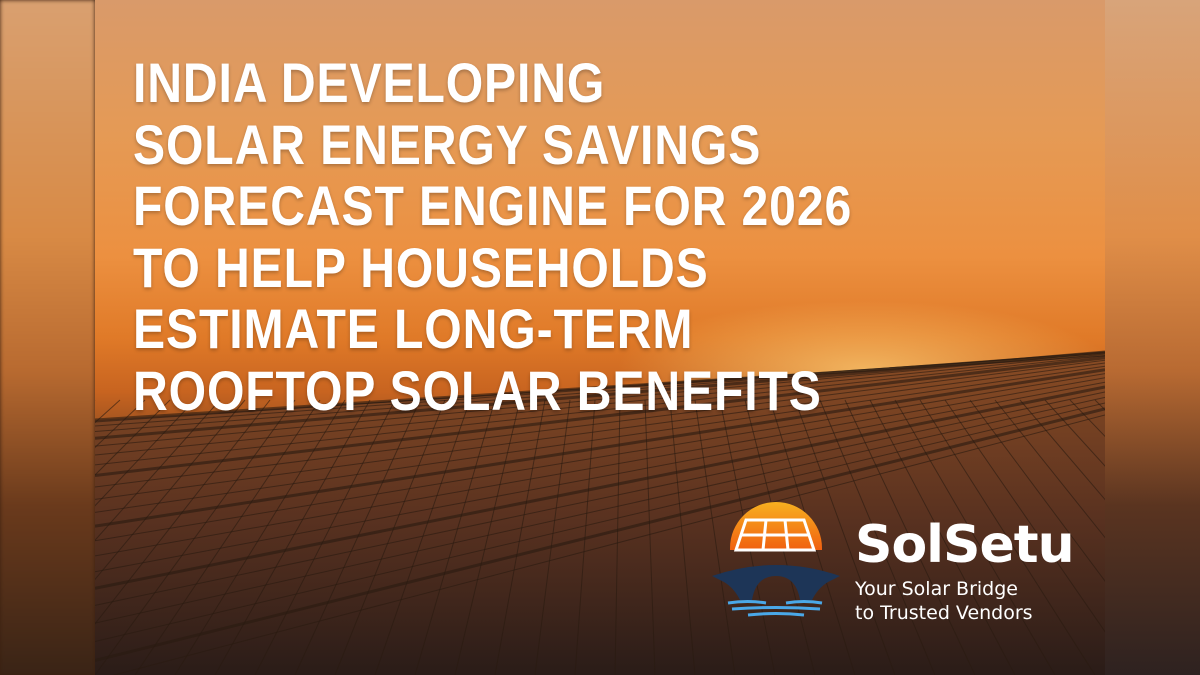  Describe the element at coordinates (447, 144) in the screenshot. I see `headline-line: SOLAR ENERGY SAVINGS` at that location.